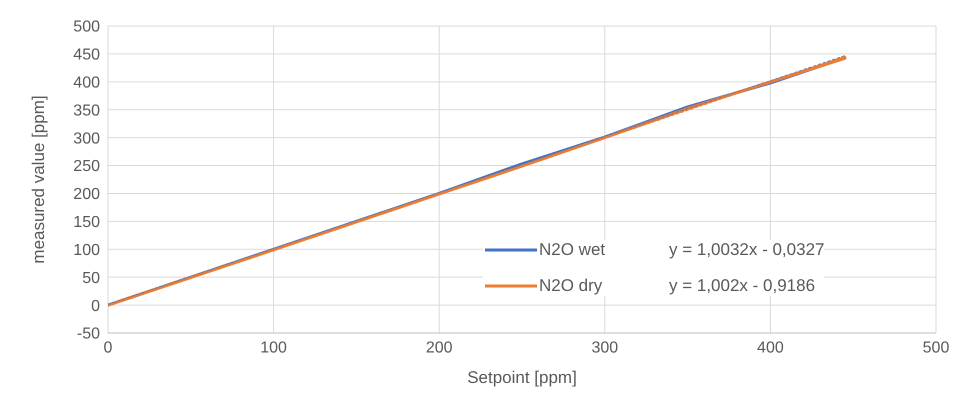  What do you see at coordinates (86, 27) in the screenshot?
I see `y-tick-label: 500` at bounding box center [86, 27].